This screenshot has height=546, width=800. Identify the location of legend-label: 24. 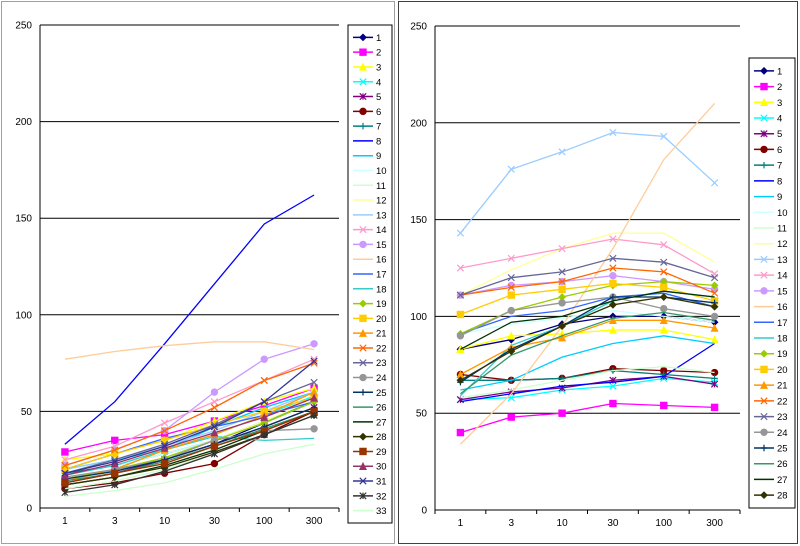
(782, 433).